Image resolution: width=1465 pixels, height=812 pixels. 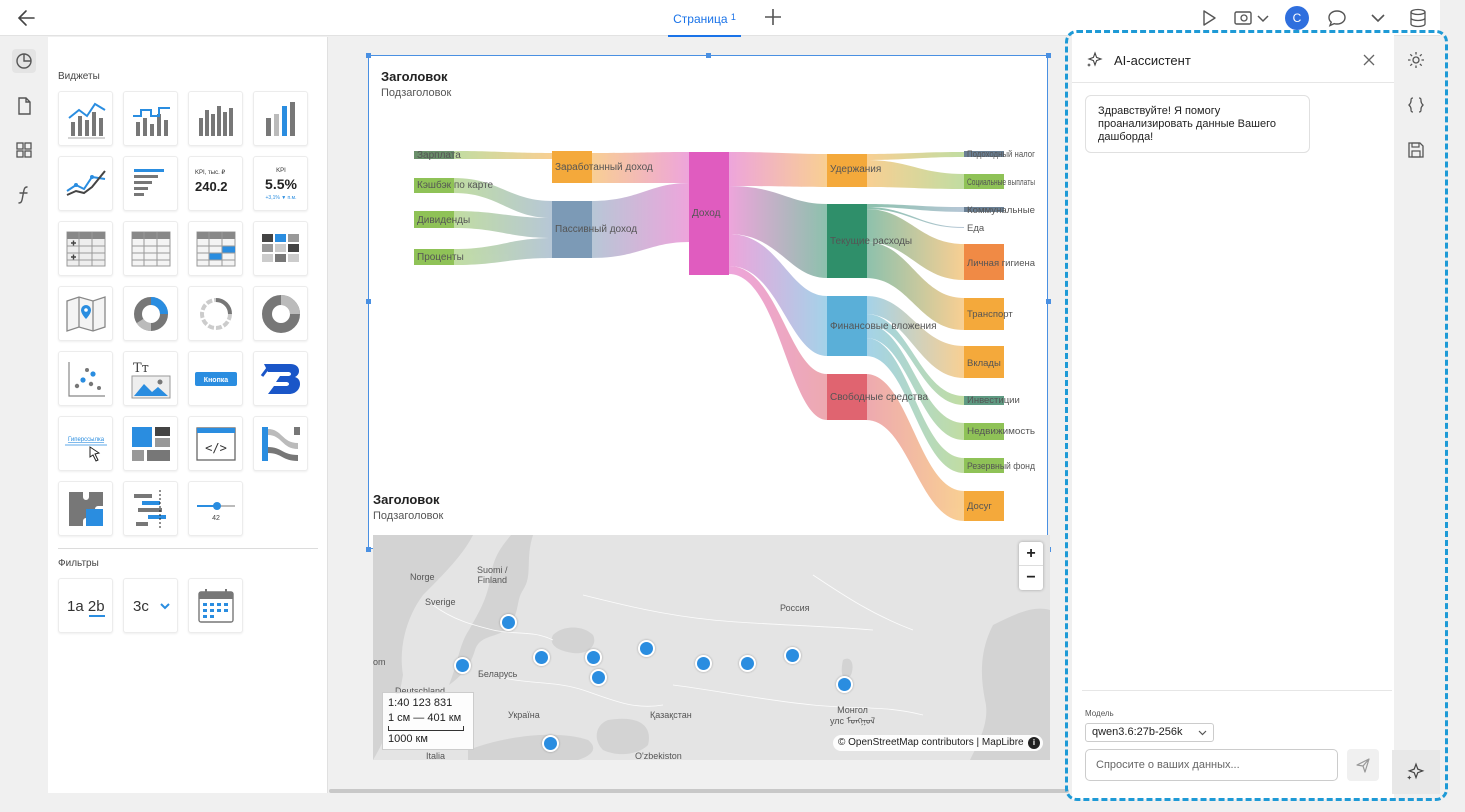 What do you see at coordinates (1211, 765) in the screenshot?
I see `chat-input` at bounding box center [1211, 765].